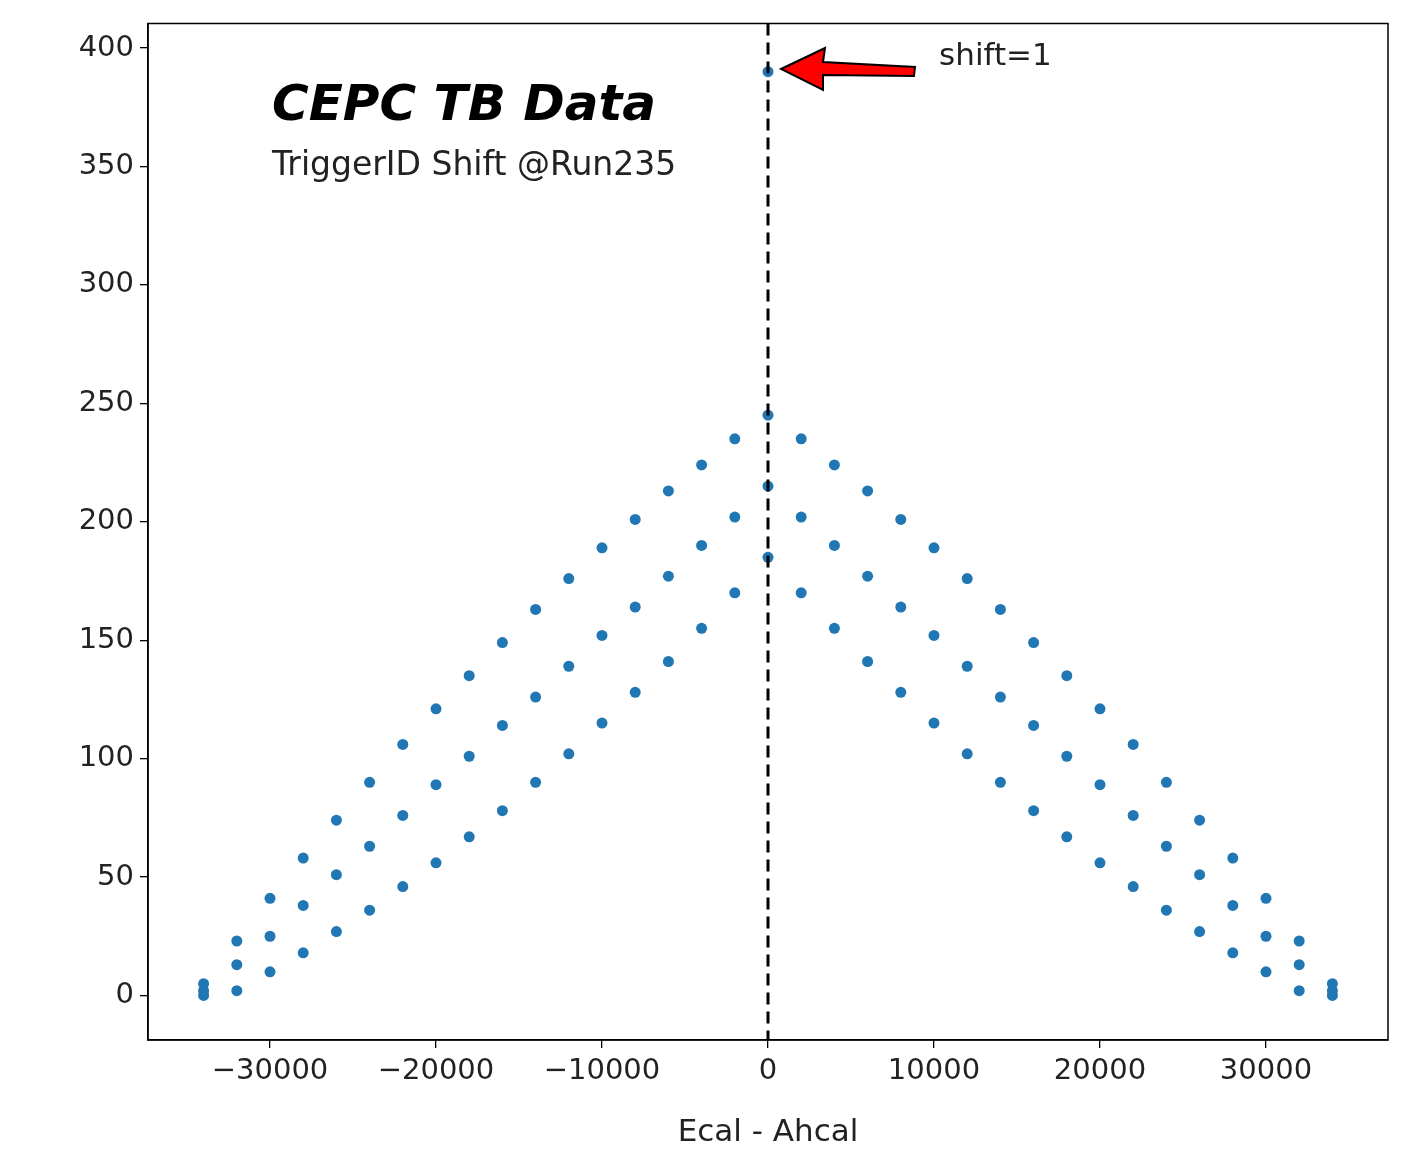 The width and height of the screenshot is (1425, 1156). What do you see at coordinates (106, 282) in the screenshot?
I see `y-tick-label: 300` at bounding box center [106, 282].